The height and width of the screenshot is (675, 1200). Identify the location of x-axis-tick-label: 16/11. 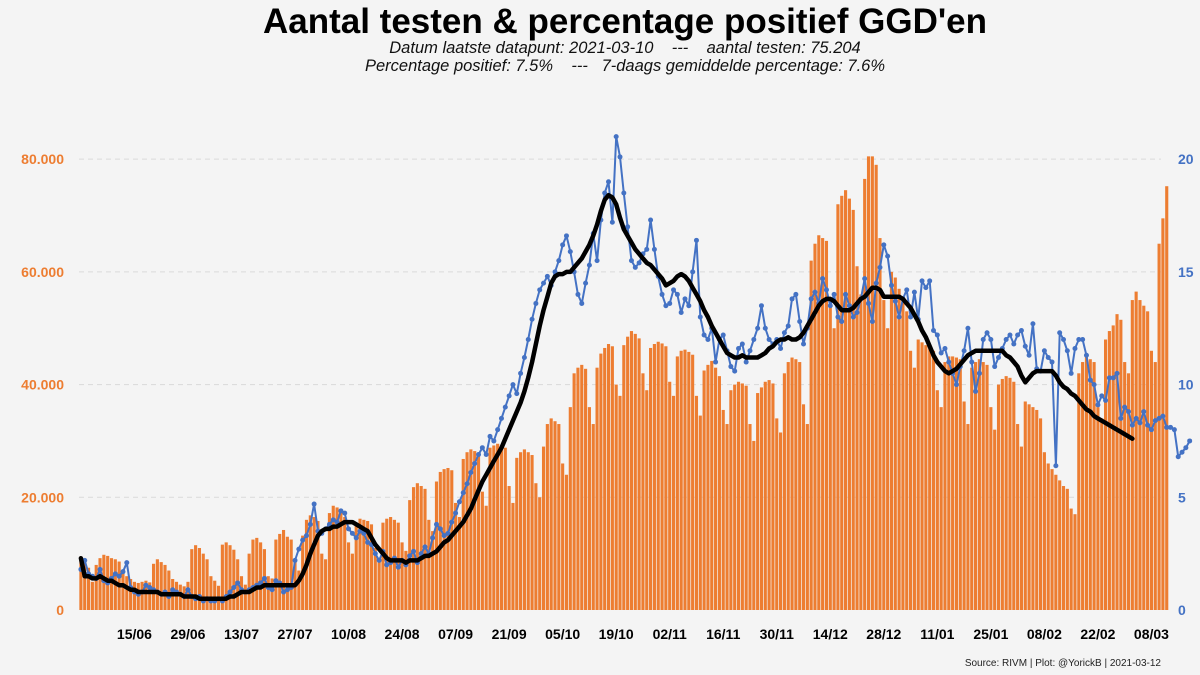
(723, 634).